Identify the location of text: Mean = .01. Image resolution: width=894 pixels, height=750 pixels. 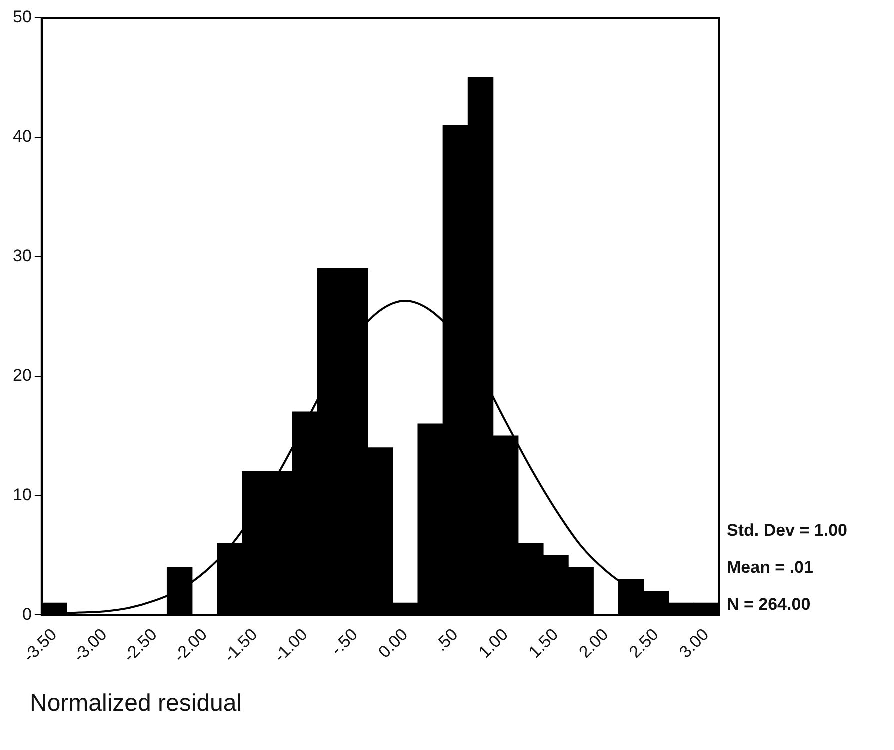
(770, 567).